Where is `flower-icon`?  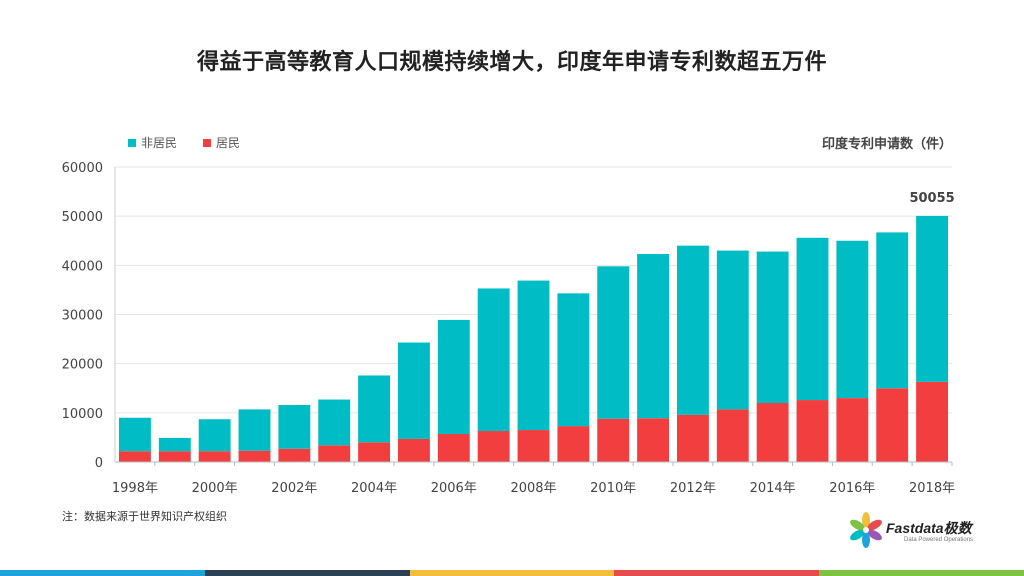 flower-icon is located at coordinates (866, 530).